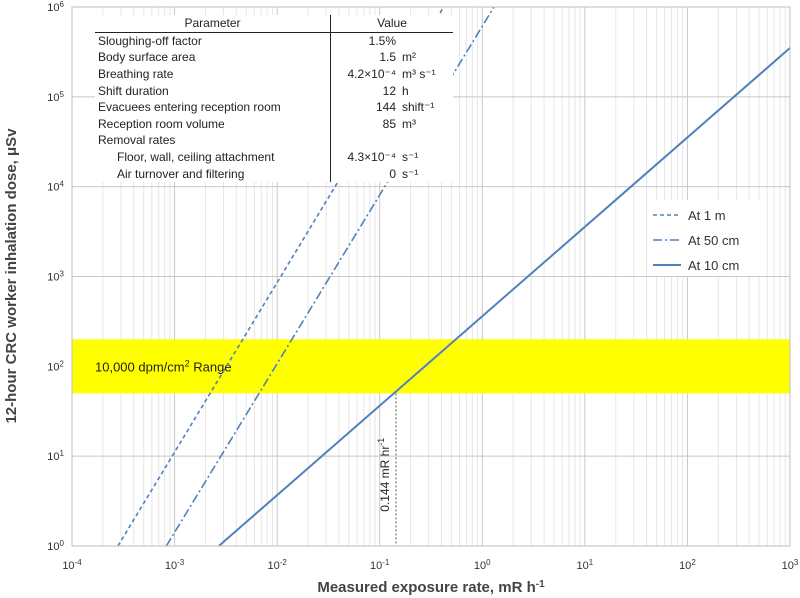 Image resolution: width=800 pixels, height=598 pixels. What do you see at coordinates (713, 240) in the screenshot?
I see `legend-label: At 50 cm` at bounding box center [713, 240].